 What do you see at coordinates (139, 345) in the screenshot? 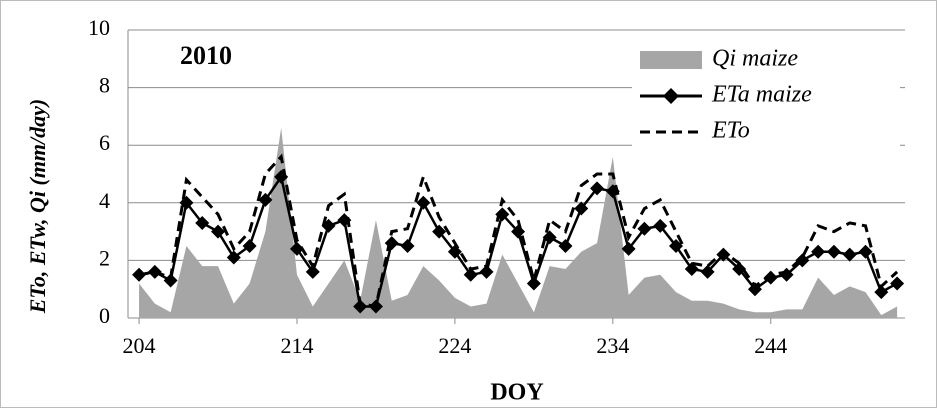
I see `x-tick-label: 204` at bounding box center [139, 345].